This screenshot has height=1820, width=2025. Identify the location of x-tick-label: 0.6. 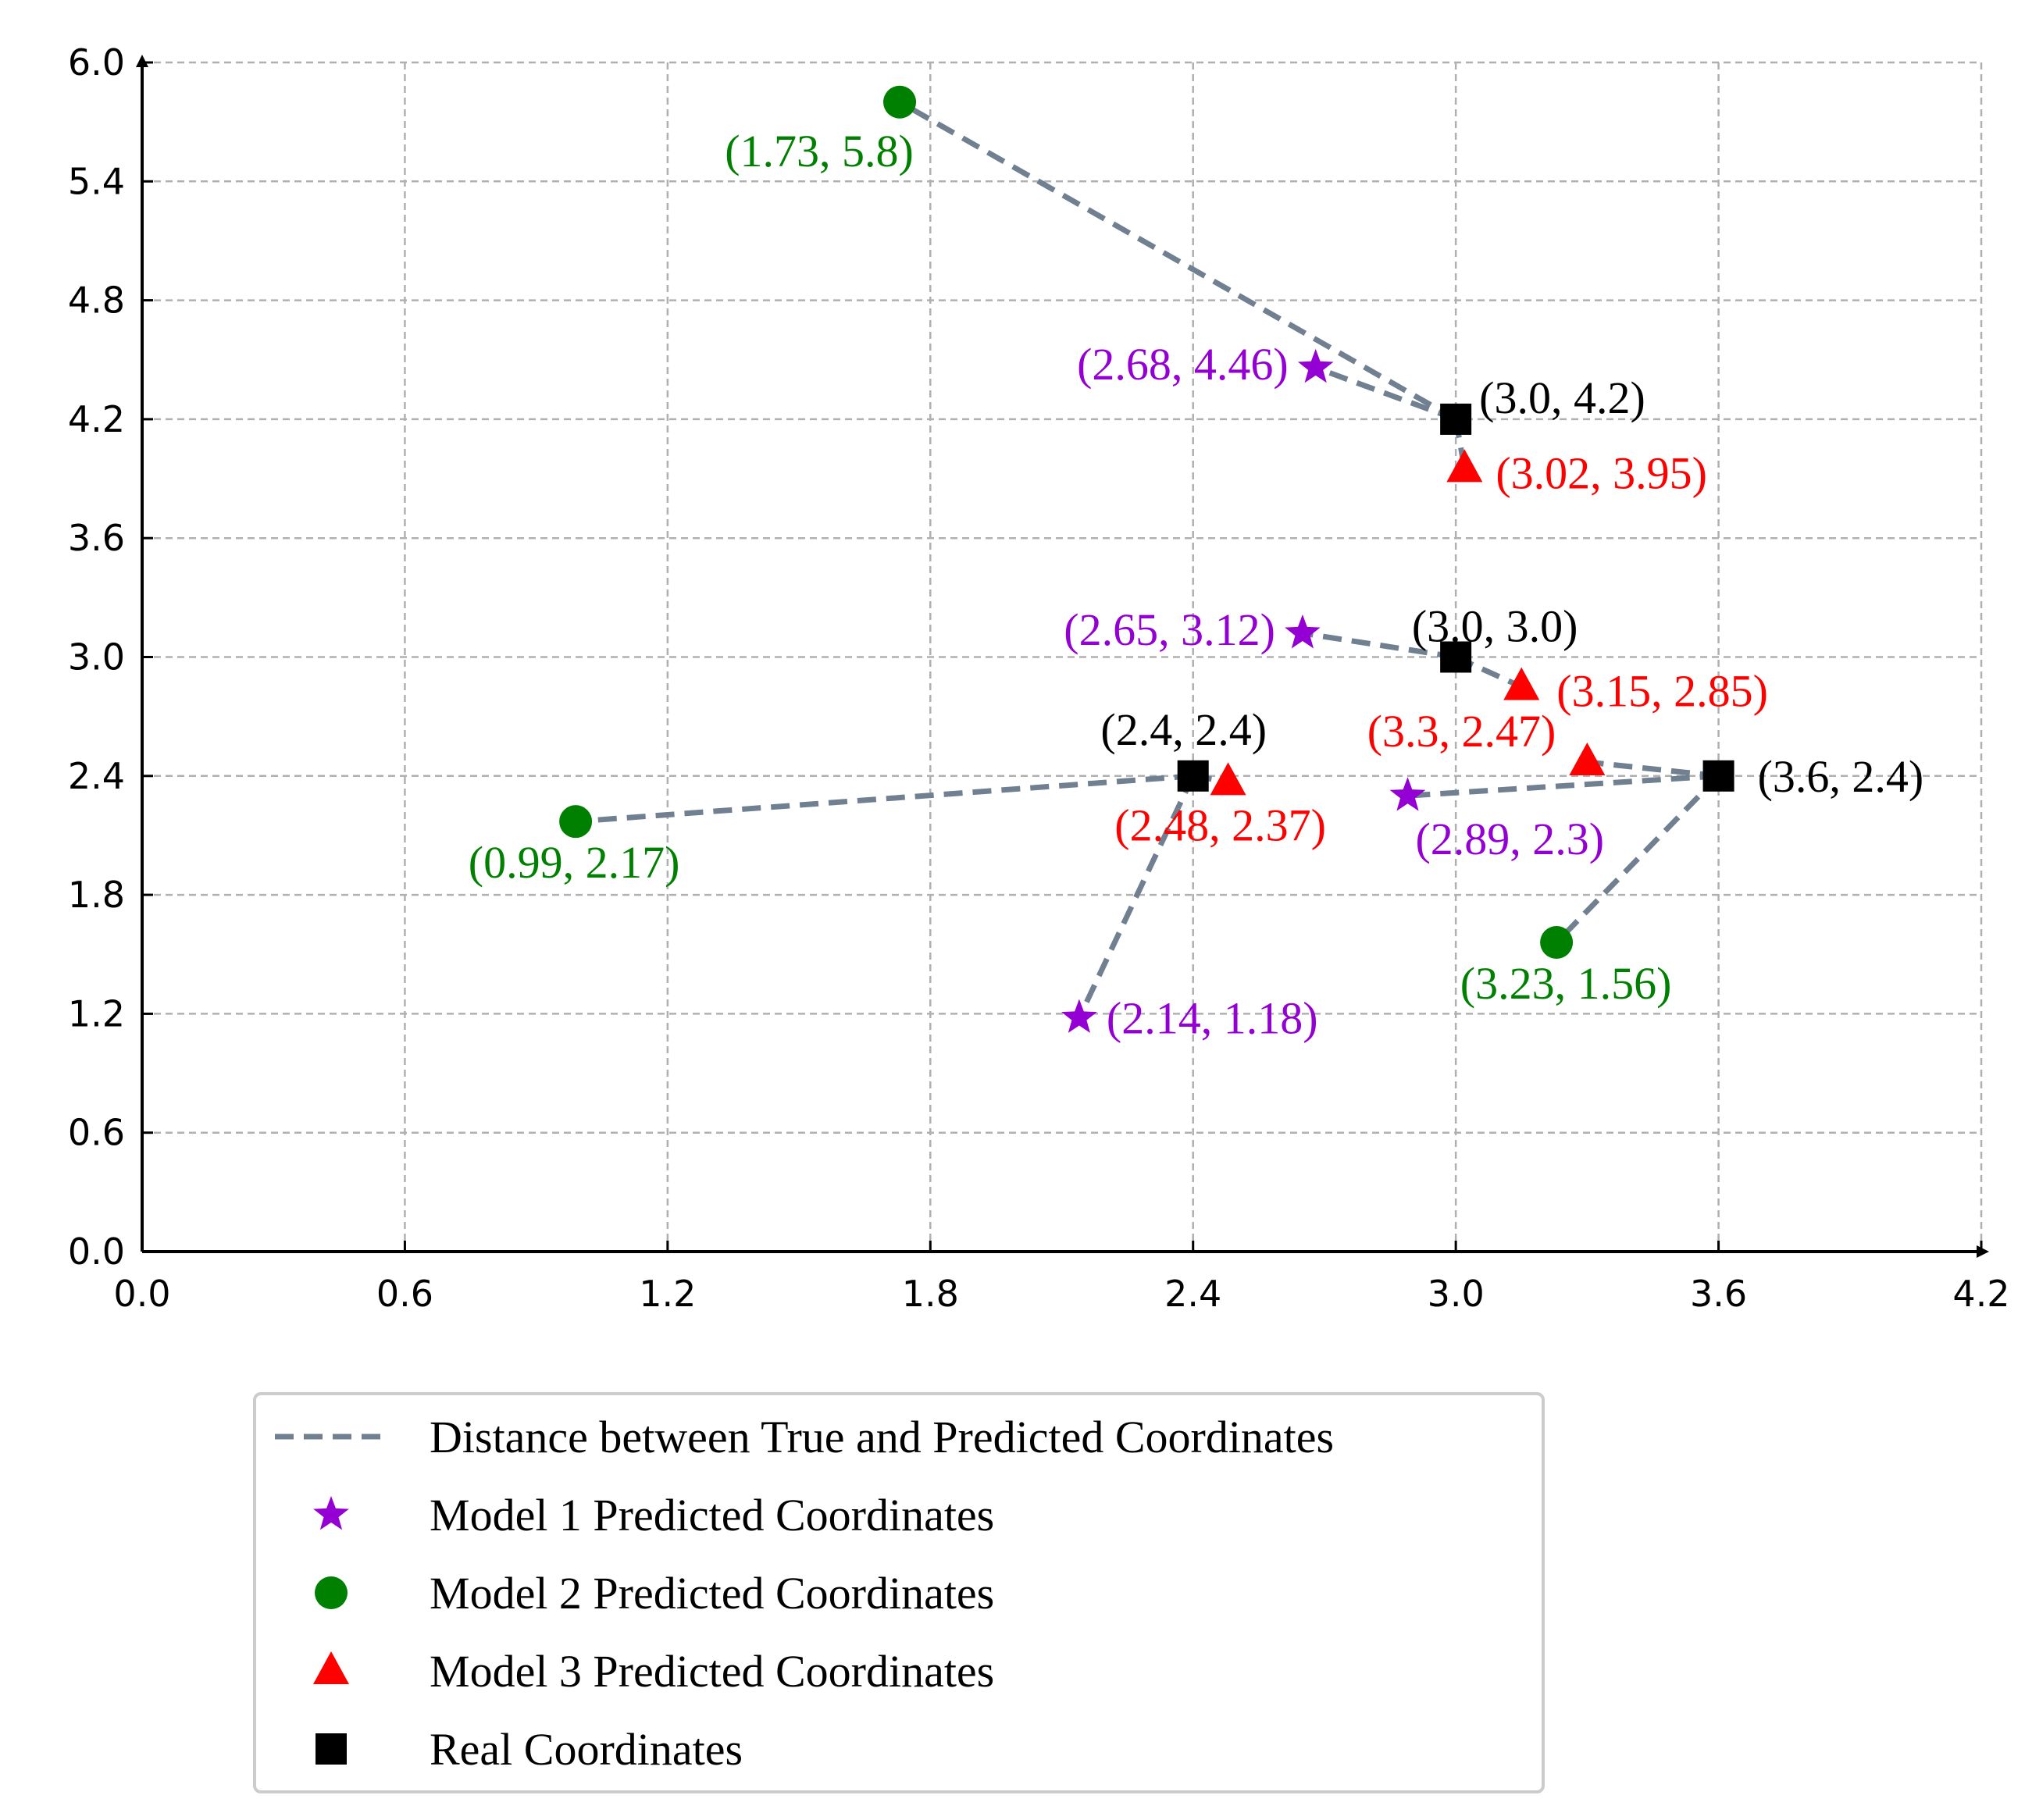
(404, 1294).